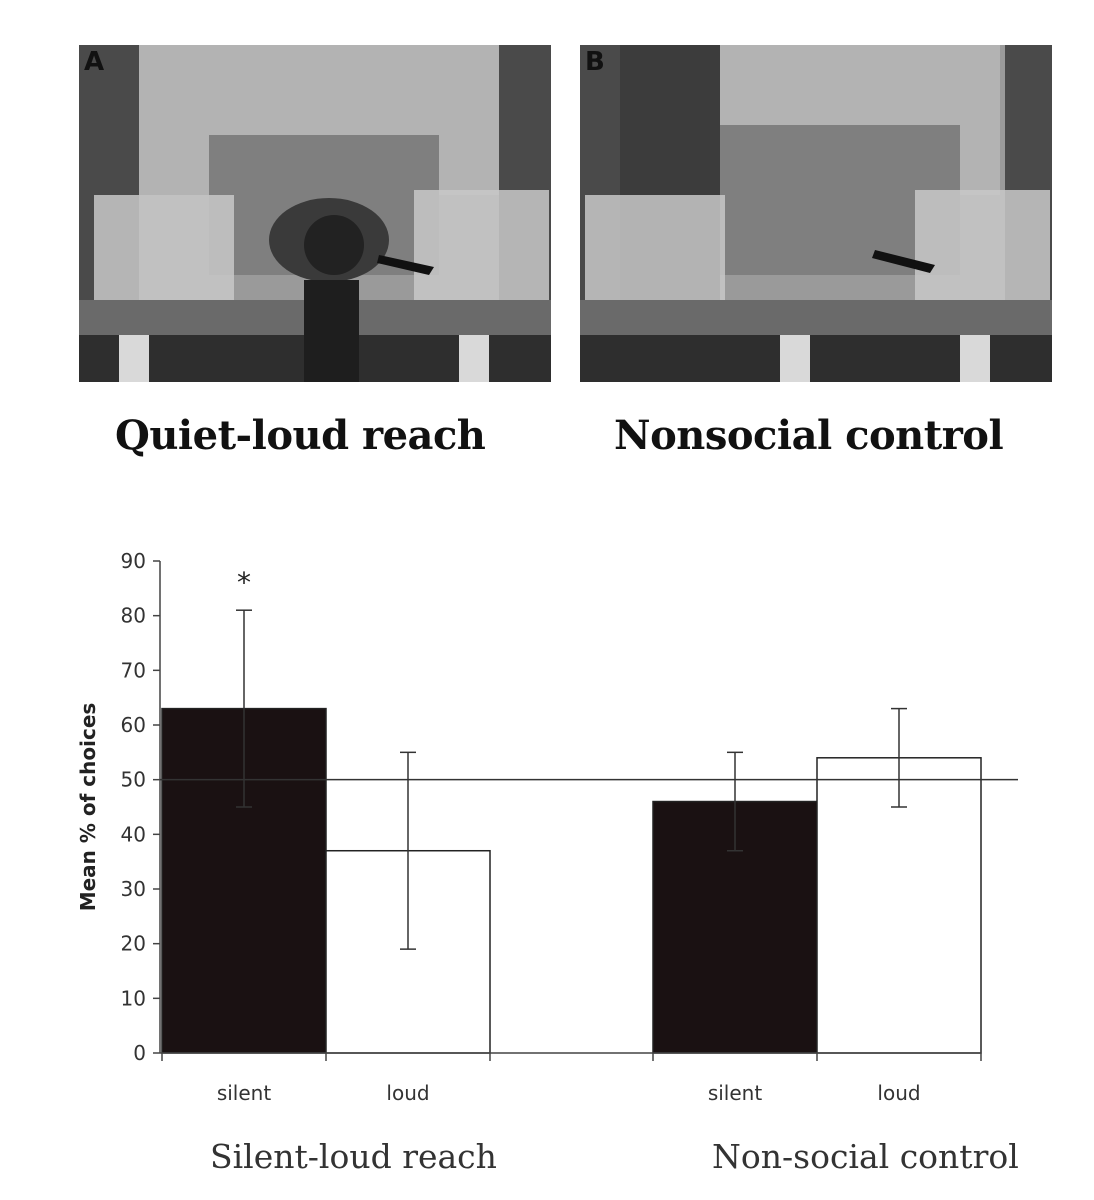 This screenshot has width=1094, height=1200. I want to click on y-tick-label: 80, so click(133, 616).